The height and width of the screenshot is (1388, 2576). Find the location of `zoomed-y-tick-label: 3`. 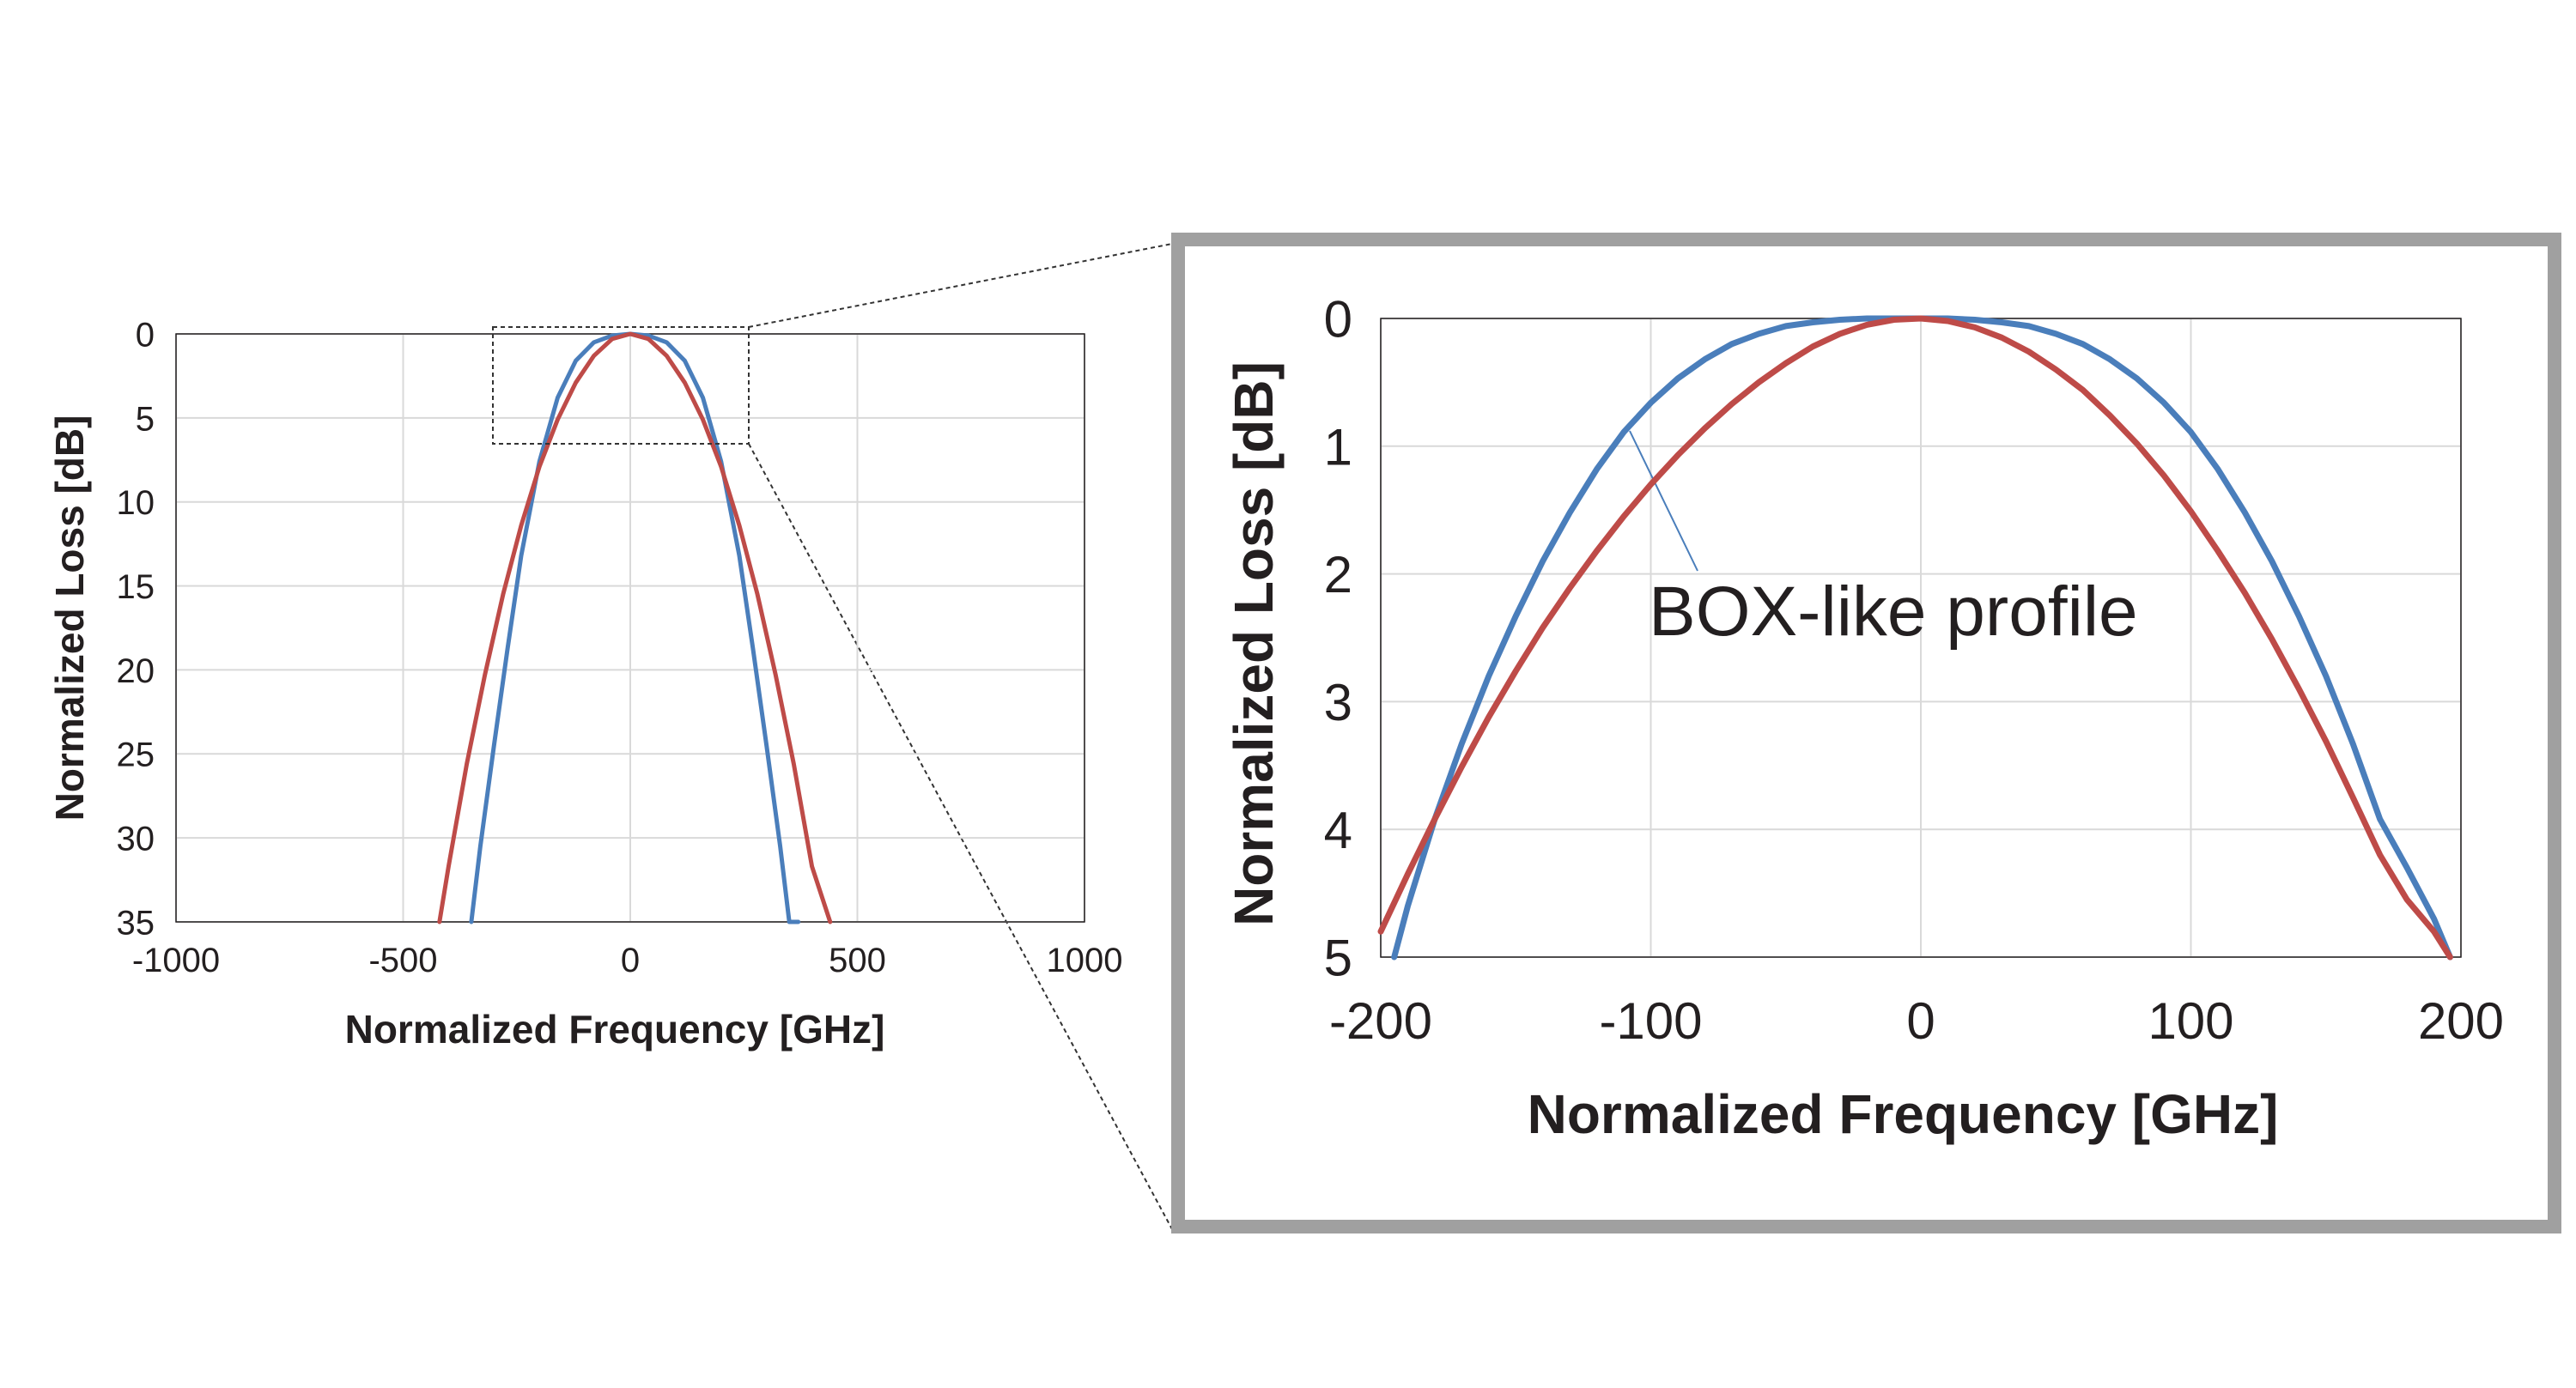

zoomed-y-tick-label: 3 is located at coordinates (1338, 702).